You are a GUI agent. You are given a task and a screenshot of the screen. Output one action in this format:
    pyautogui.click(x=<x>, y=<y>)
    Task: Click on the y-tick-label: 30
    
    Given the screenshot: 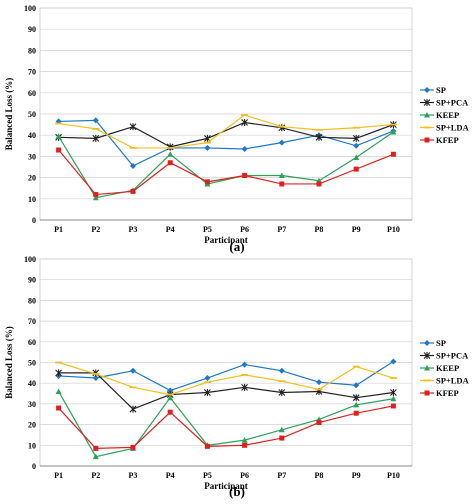 What is the action you would take?
    pyautogui.click(x=32, y=156)
    